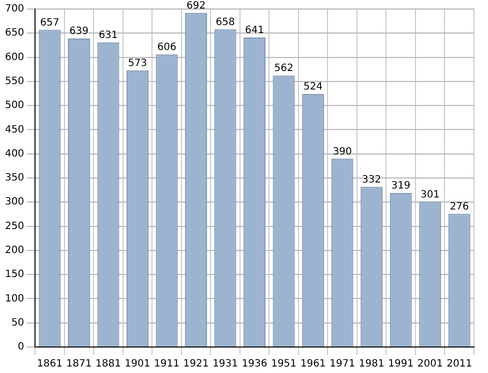 The width and height of the screenshot is (488, 373). What do you see at coordinates (14, 154) in the screenshot?
I see `y-tick-label: 400` at bounding box center [14, 154].